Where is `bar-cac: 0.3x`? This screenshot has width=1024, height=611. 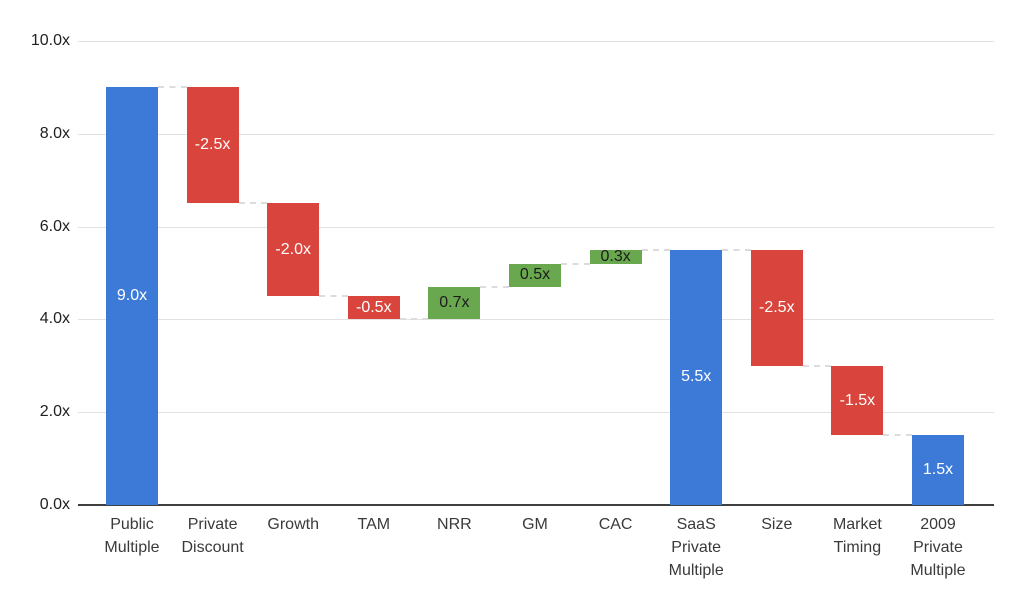
bar-cac: 0.3x is located at coordinates (615, 256).